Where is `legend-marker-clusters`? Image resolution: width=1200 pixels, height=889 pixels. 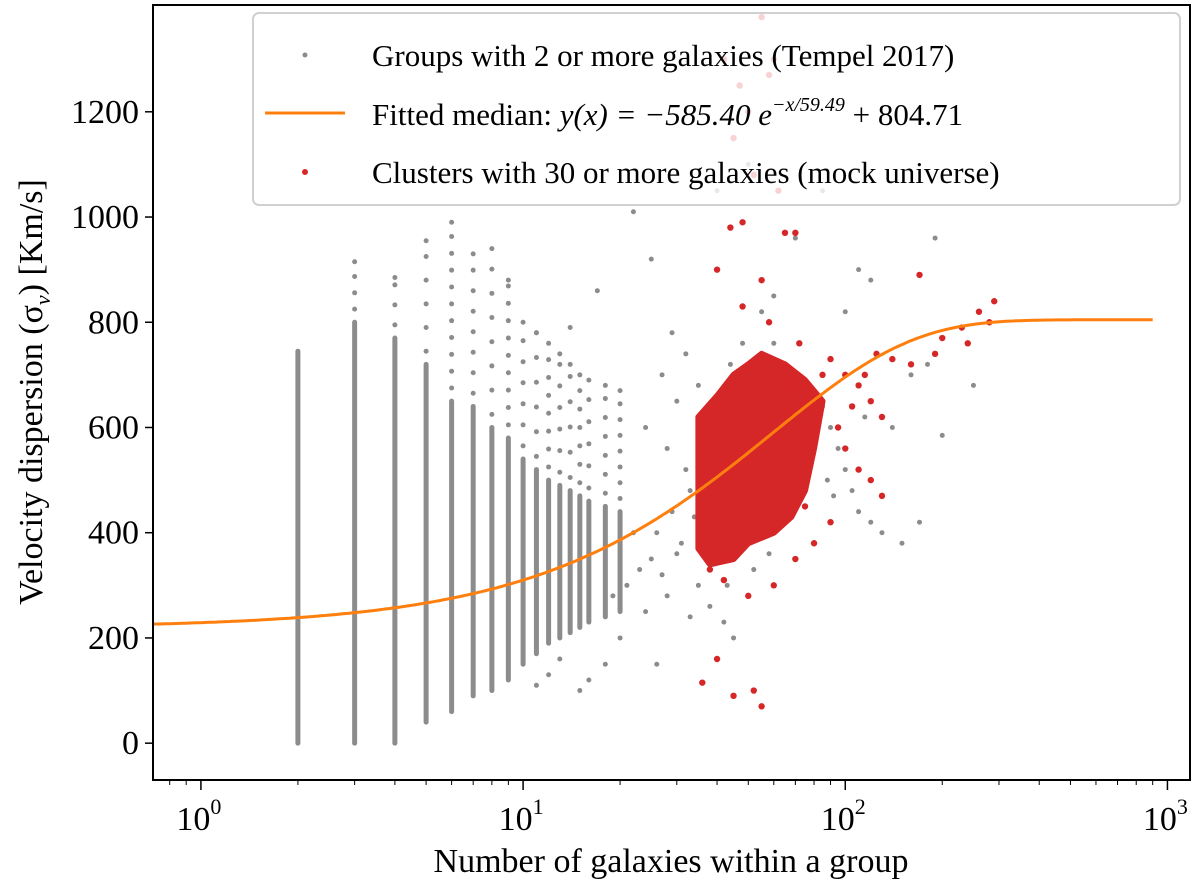
legend-marker-clusters is located at coordinates (305, 172).